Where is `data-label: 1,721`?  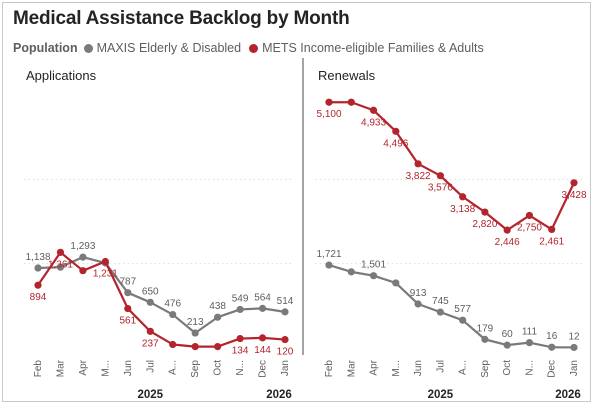
data-label: 1,721 is located at coordinates (328, 254).